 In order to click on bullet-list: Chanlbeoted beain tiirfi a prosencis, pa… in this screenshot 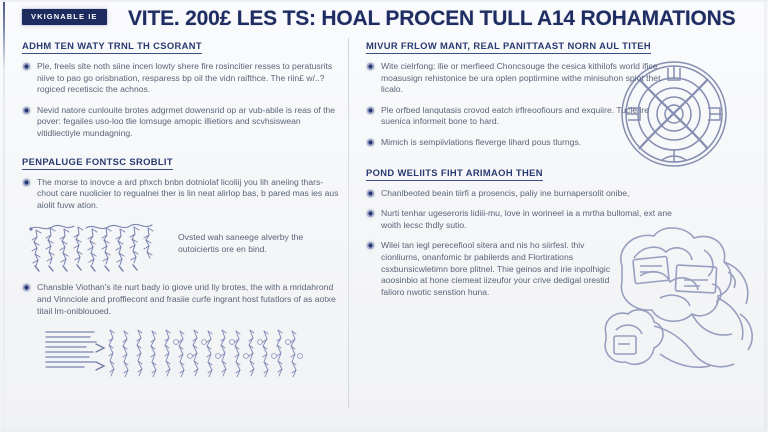, I will do `click(521, 243)`.